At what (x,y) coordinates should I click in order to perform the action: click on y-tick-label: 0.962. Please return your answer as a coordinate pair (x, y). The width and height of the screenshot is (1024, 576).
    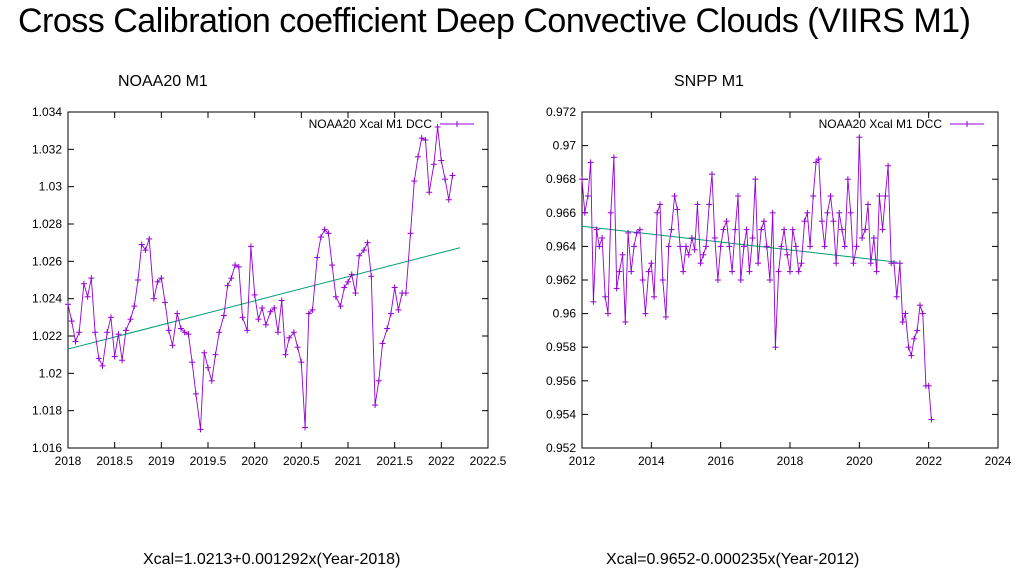
    Looking at the image, I should click on (561, 280).